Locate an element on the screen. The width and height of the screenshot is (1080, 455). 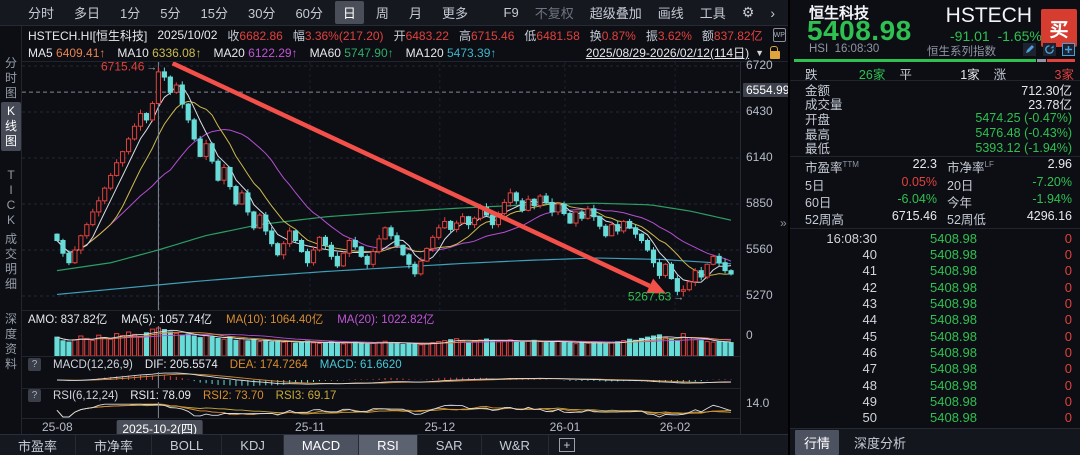
rsi-label: RSI2: 73.70 is located at coordinates (233, 395).